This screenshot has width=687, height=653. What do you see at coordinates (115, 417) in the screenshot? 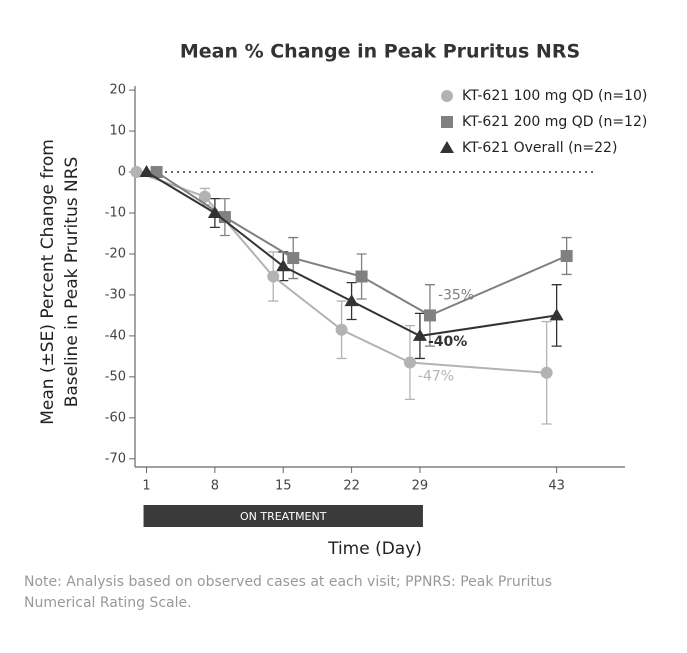
I see `y-tick-label: -60` at bounding box center [115, 417].